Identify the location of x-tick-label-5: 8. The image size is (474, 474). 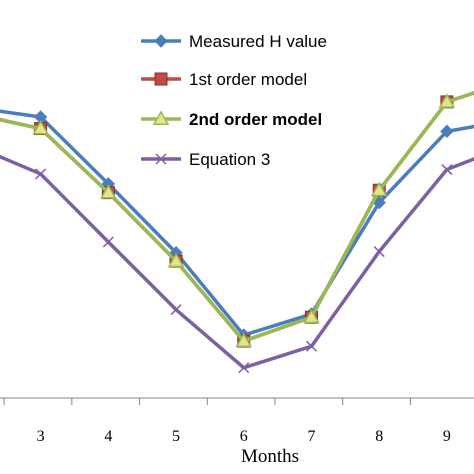
(379, 436).